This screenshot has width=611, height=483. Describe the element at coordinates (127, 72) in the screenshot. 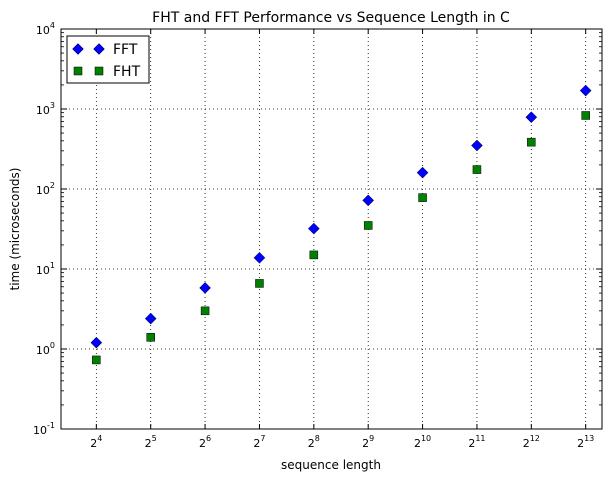

I see `fht-legend-label: FHT` at that location.